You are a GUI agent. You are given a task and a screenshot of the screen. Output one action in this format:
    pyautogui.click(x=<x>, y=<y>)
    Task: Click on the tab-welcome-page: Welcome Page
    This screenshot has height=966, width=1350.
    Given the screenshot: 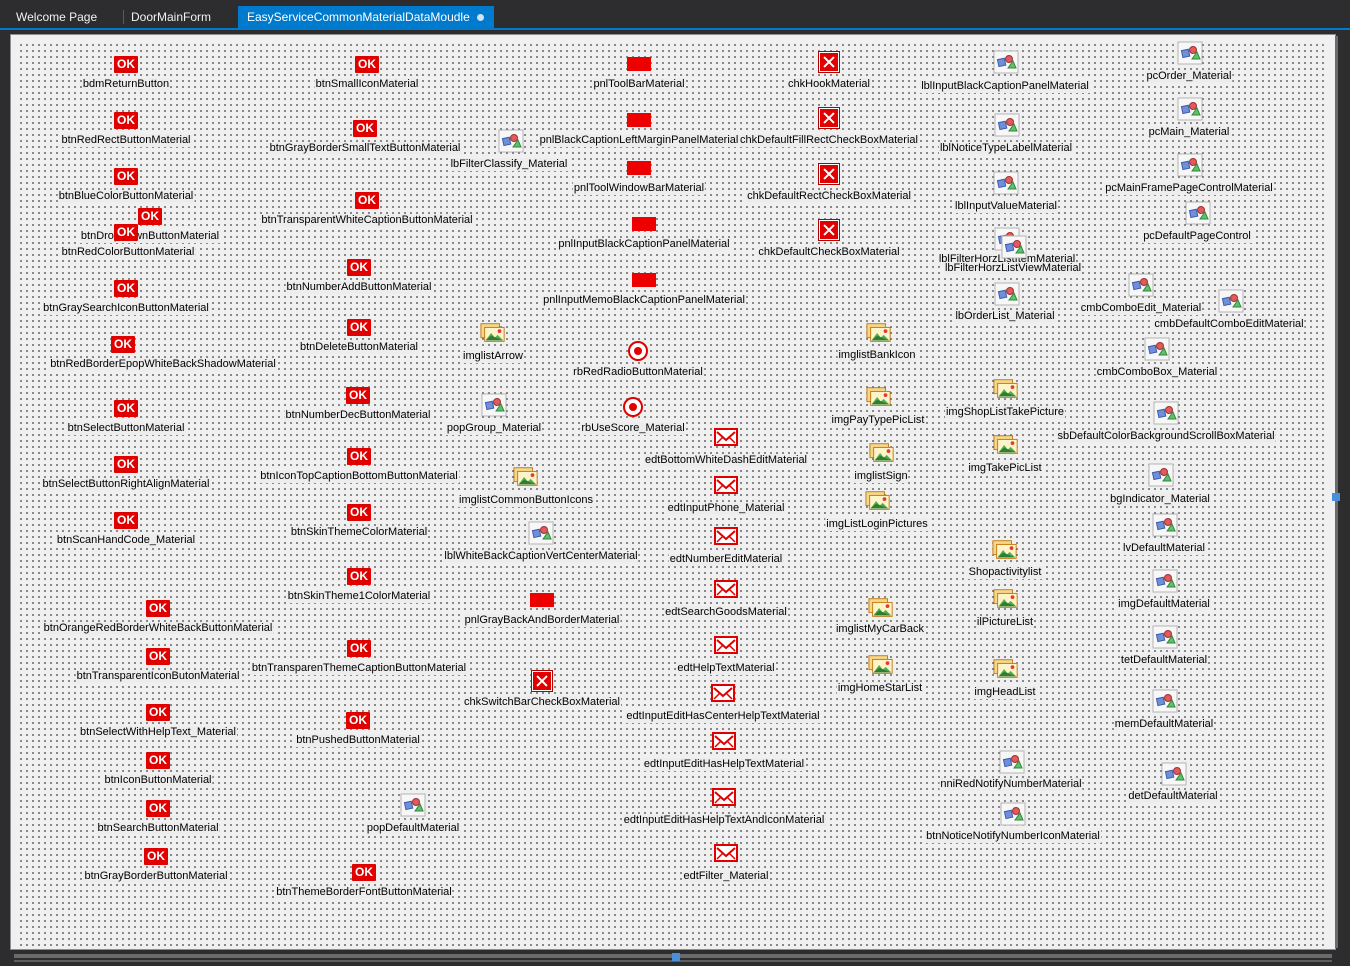 What is the action you would take?
    pyautogui.click(x=63, y=17)
    